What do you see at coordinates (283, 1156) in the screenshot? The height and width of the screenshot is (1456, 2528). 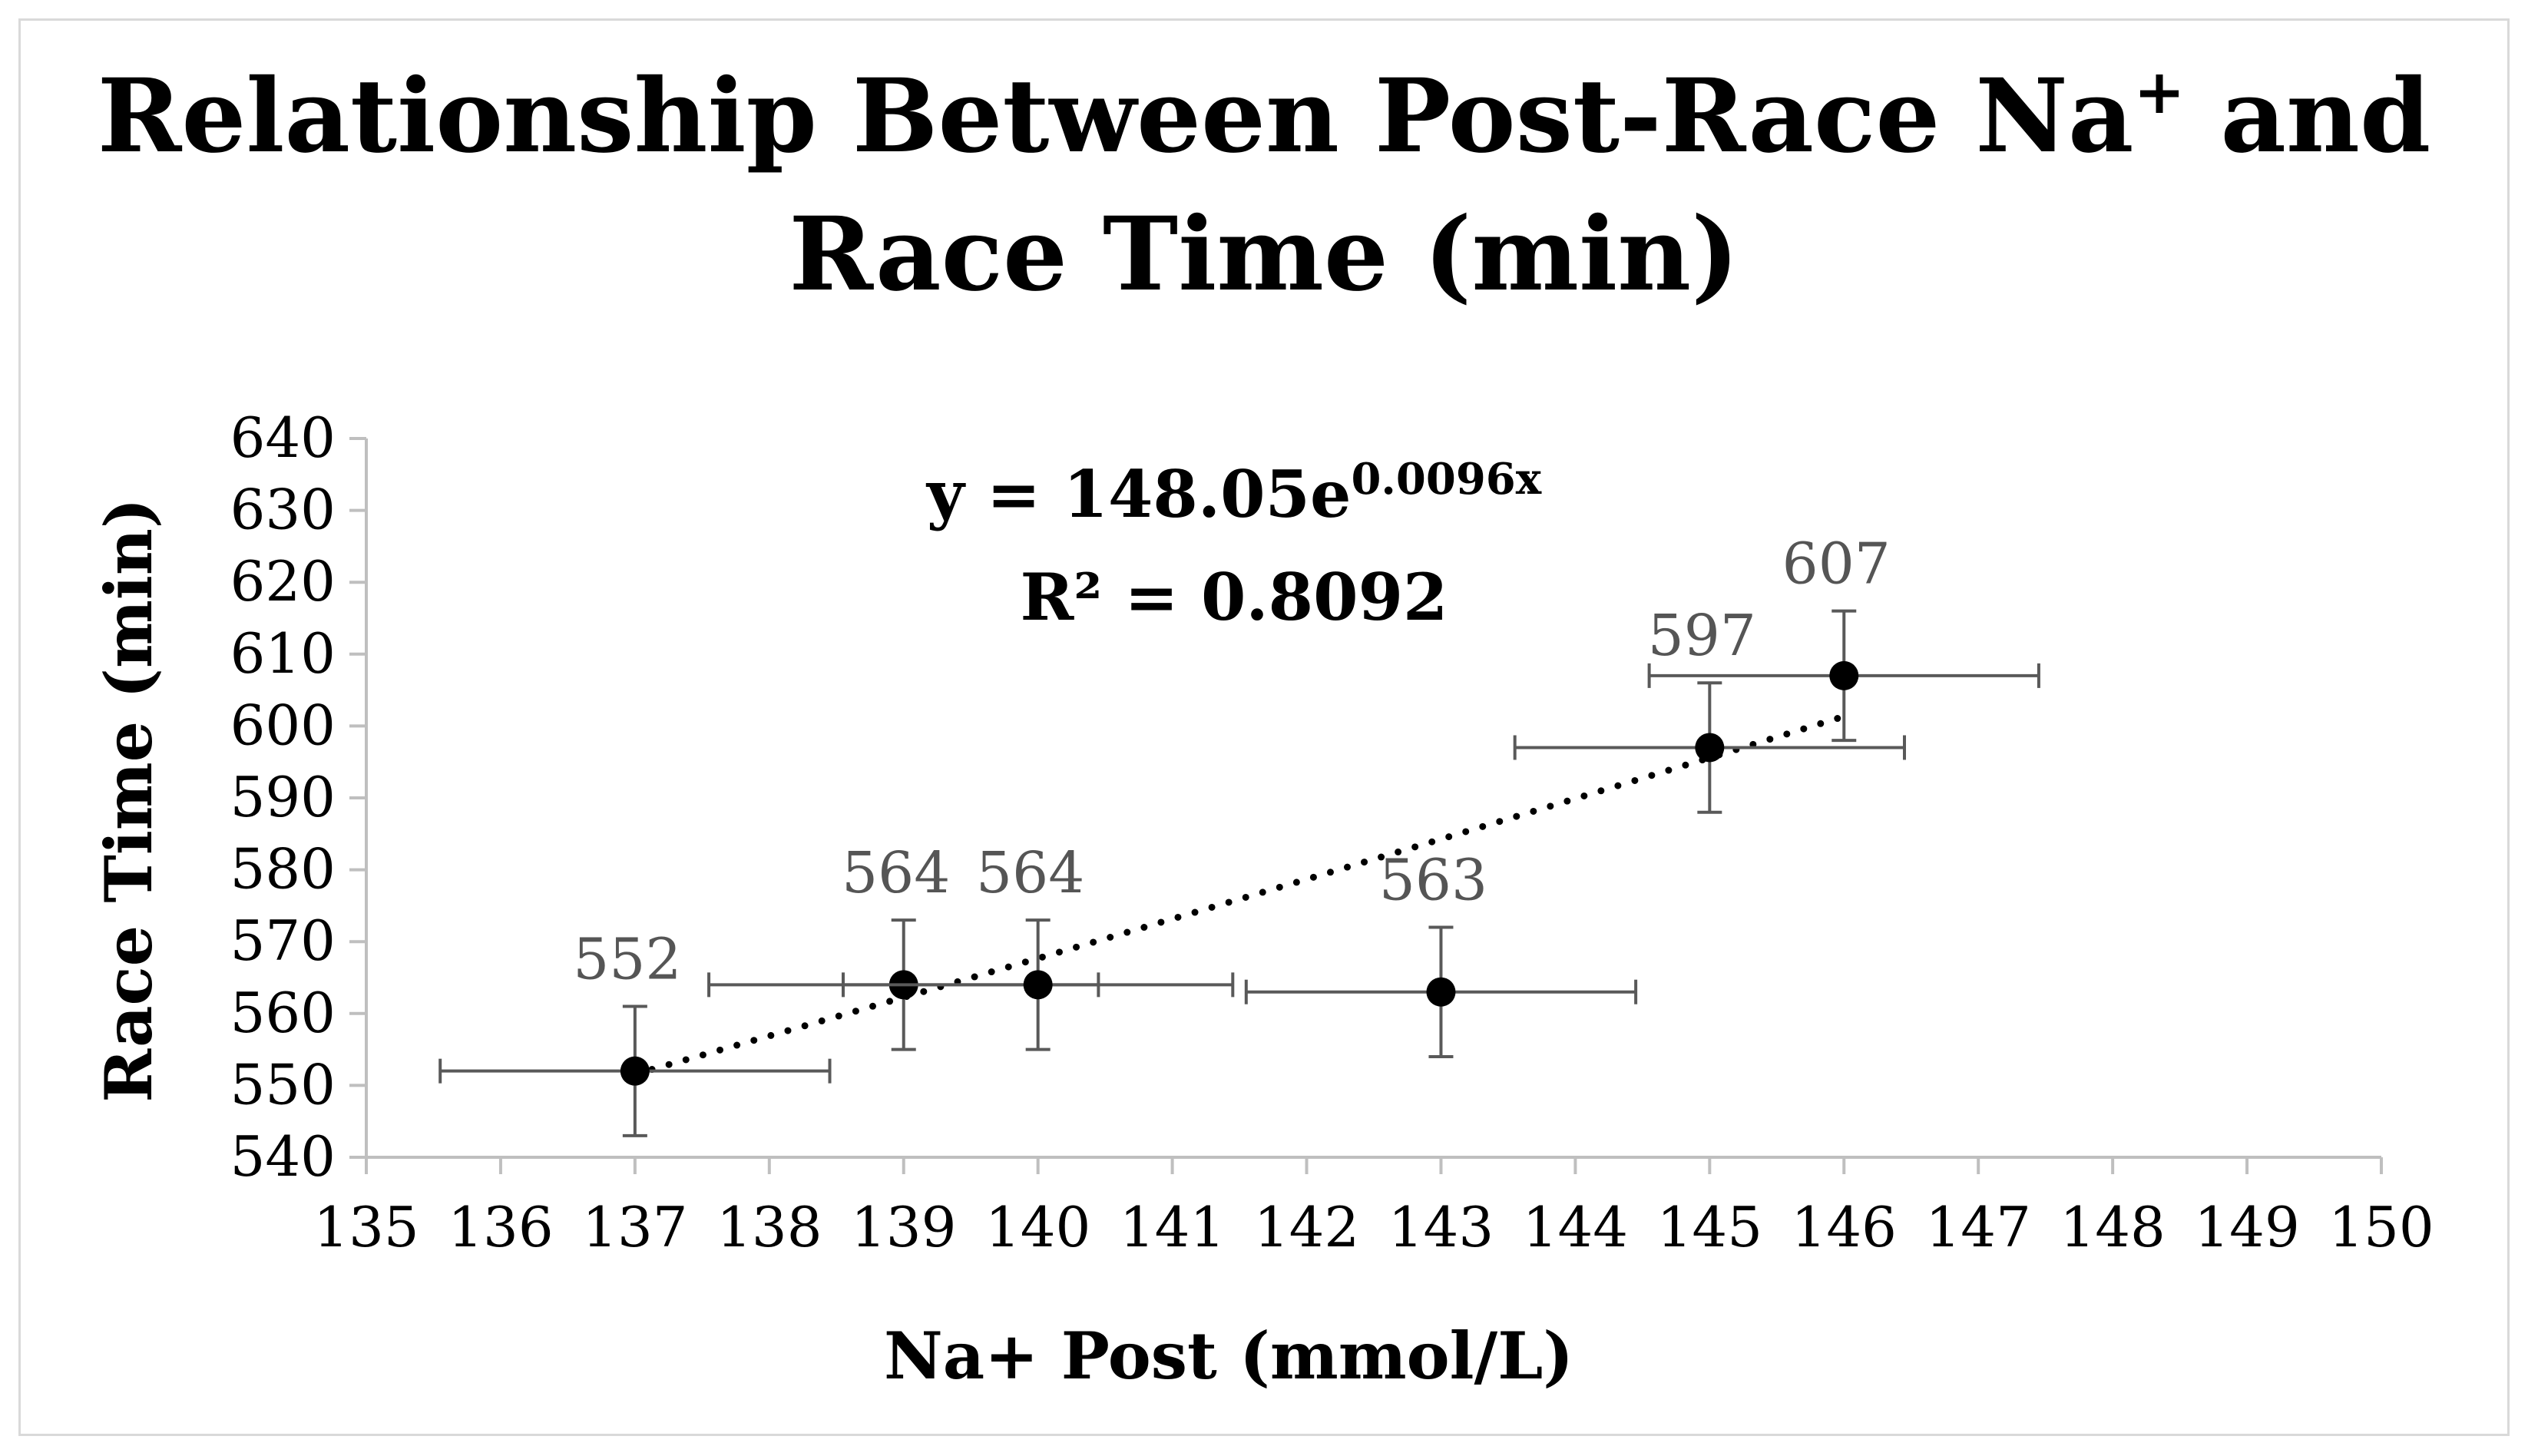 I see `y-tick-label: 540` at bounding box center [283, 1156].